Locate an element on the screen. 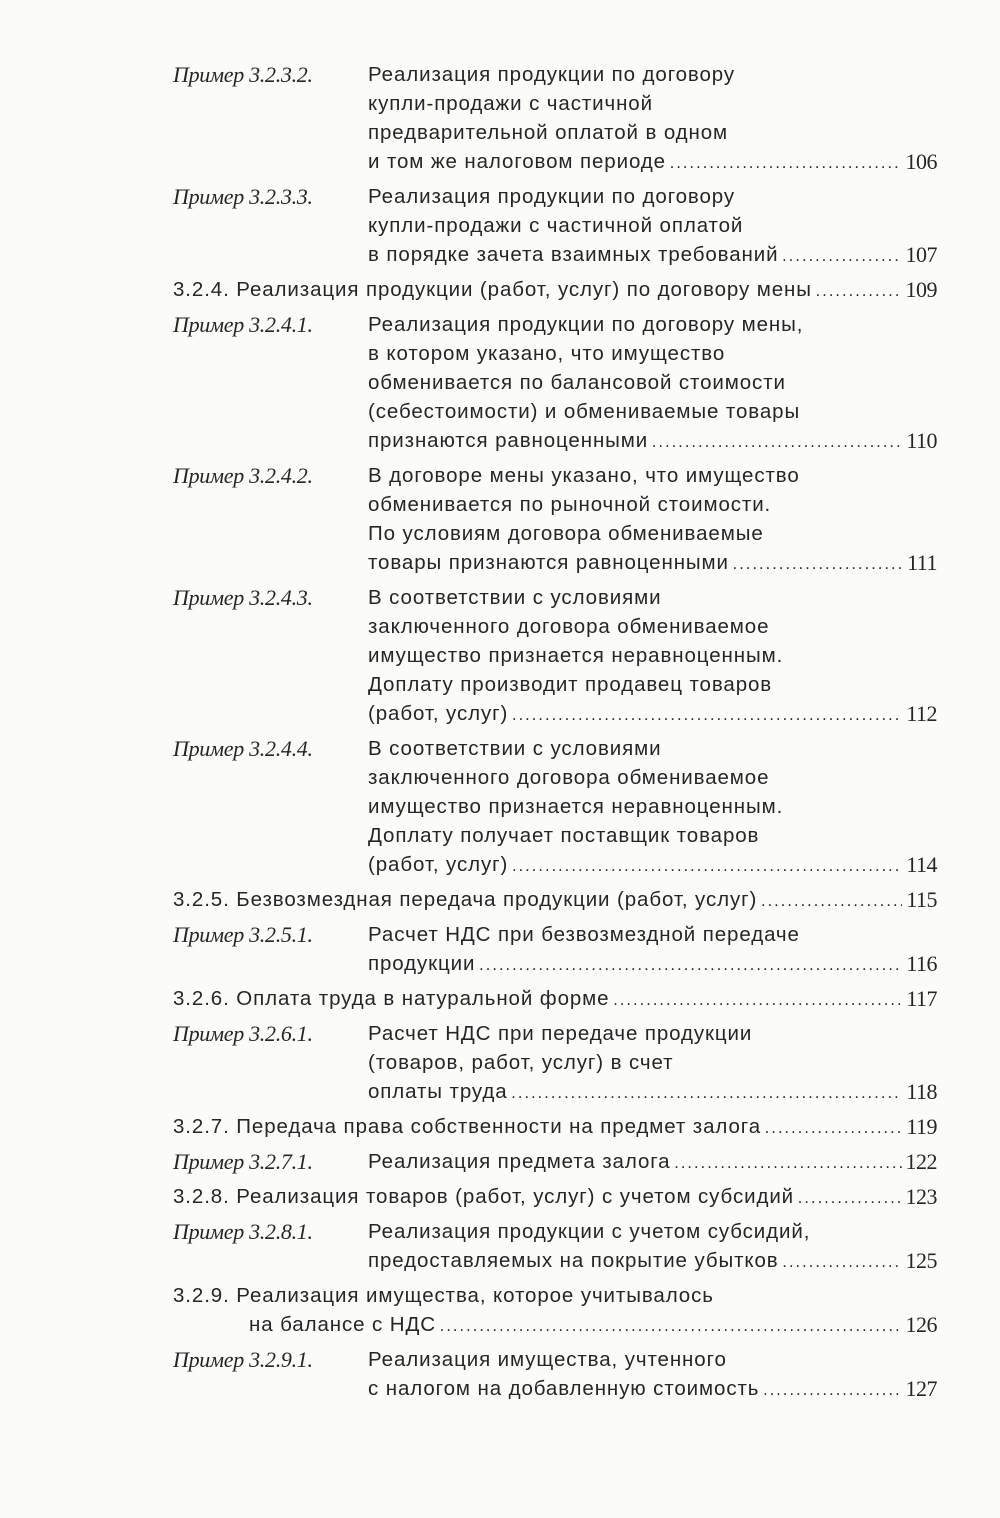 The width and height of the screenshot is (1000, 1518). title-line: оплаты труда 118 is located at coordinates (652, 1091).